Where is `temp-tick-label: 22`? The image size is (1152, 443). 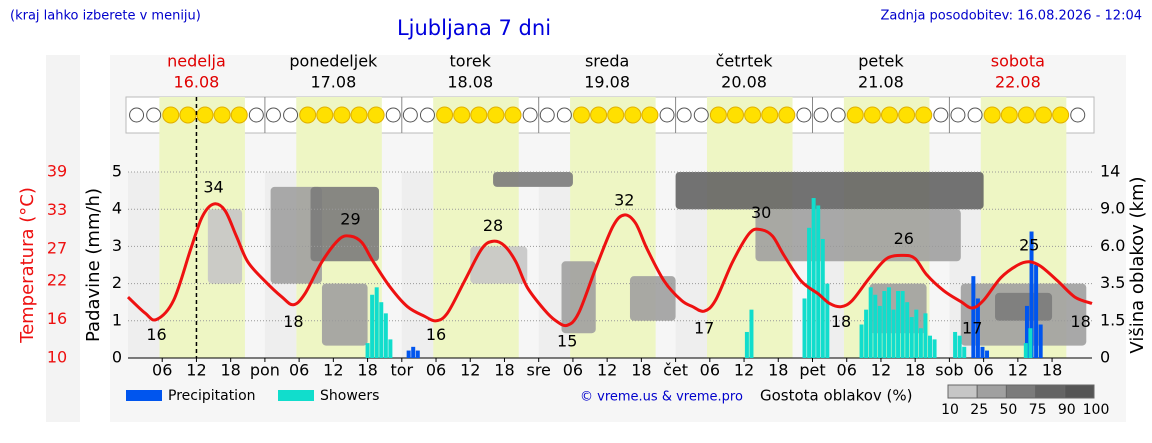
temp-tick-label: 22 is located at coordinates (57, 280).